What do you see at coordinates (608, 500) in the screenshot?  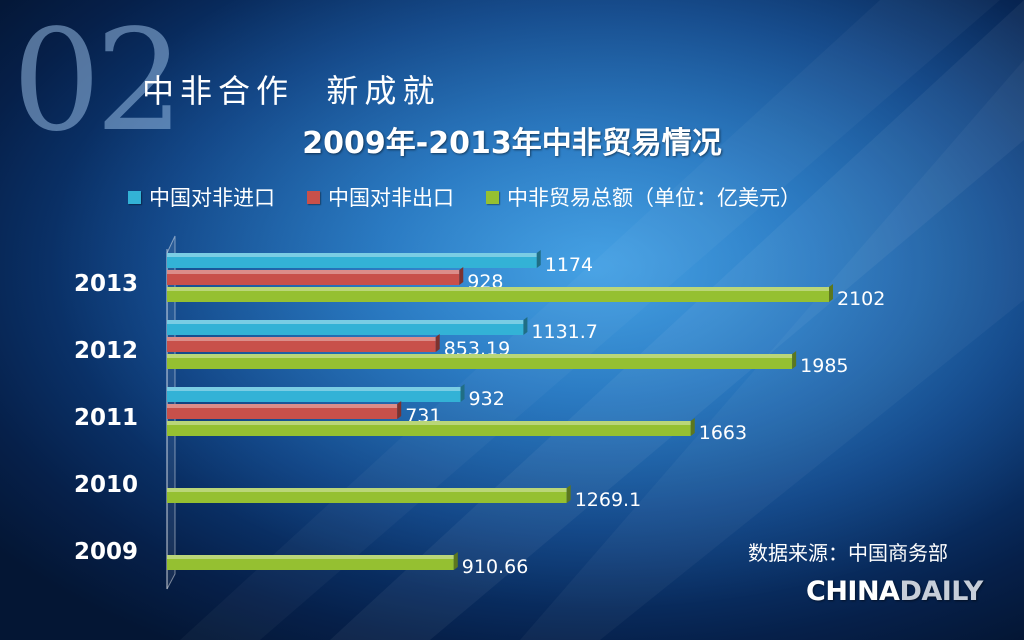 I see `data-label: 1269.1` at bounding box center [608, 500].